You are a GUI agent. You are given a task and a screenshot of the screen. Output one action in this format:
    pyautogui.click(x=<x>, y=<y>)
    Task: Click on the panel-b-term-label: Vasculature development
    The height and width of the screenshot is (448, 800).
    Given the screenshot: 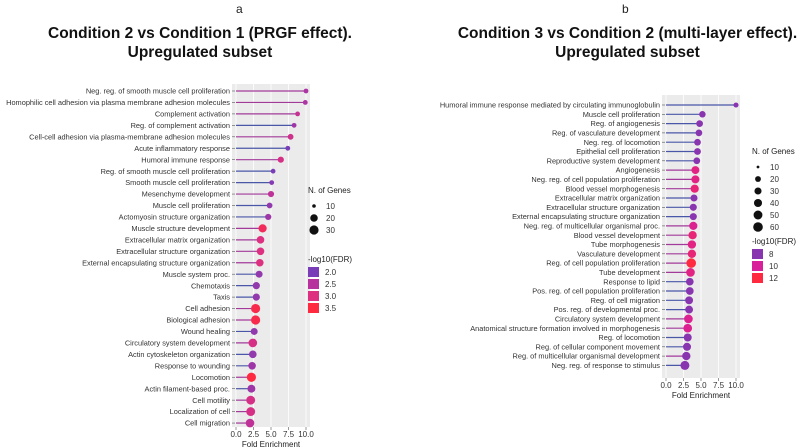 What is the action you would take?
    pyautogui.click(x=618, y=253)
    